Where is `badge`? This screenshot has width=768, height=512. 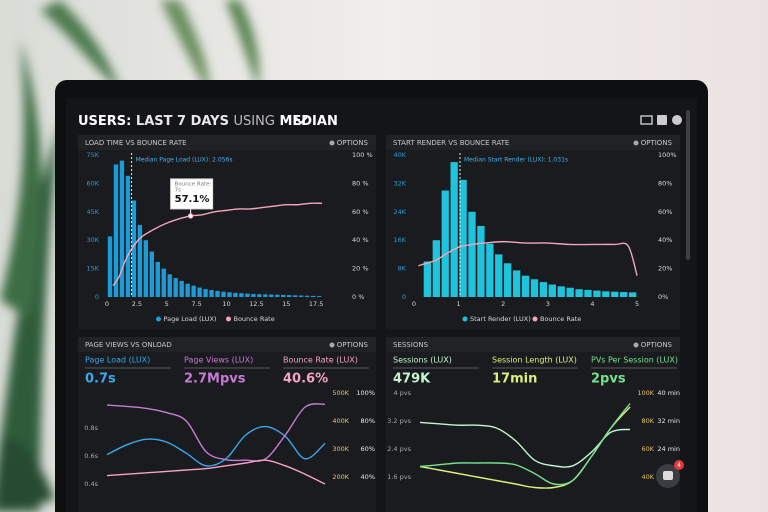
badge is located at coordinates (679, 465).